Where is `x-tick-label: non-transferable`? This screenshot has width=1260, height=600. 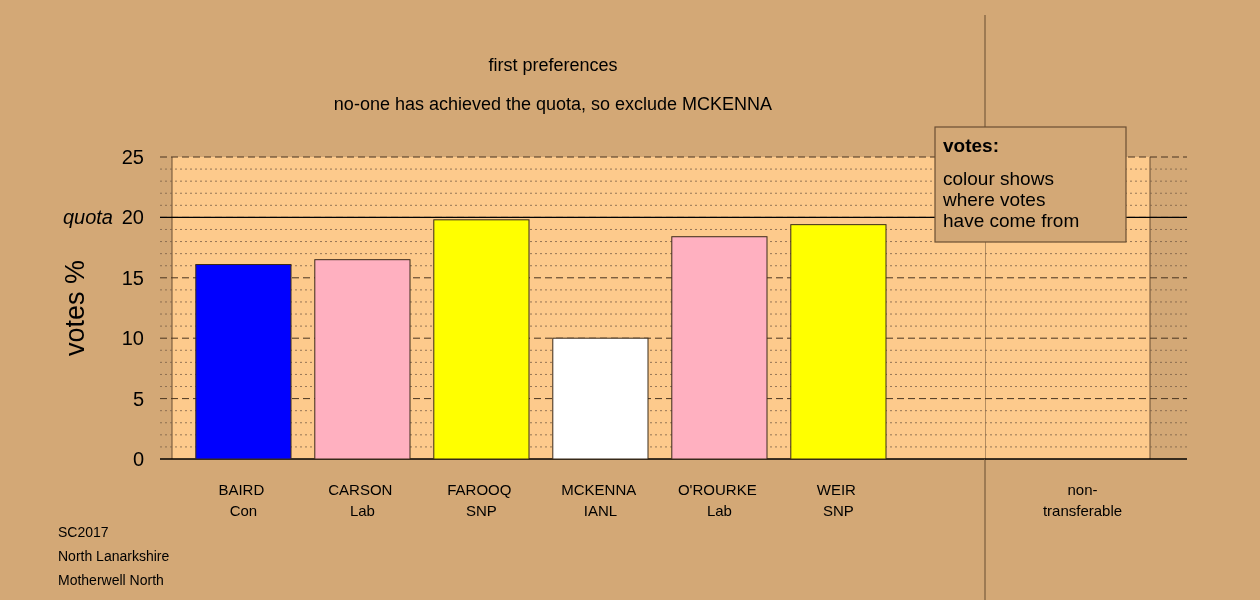
x-tick-label: non-transferable is located at coordinates (1082, 500).